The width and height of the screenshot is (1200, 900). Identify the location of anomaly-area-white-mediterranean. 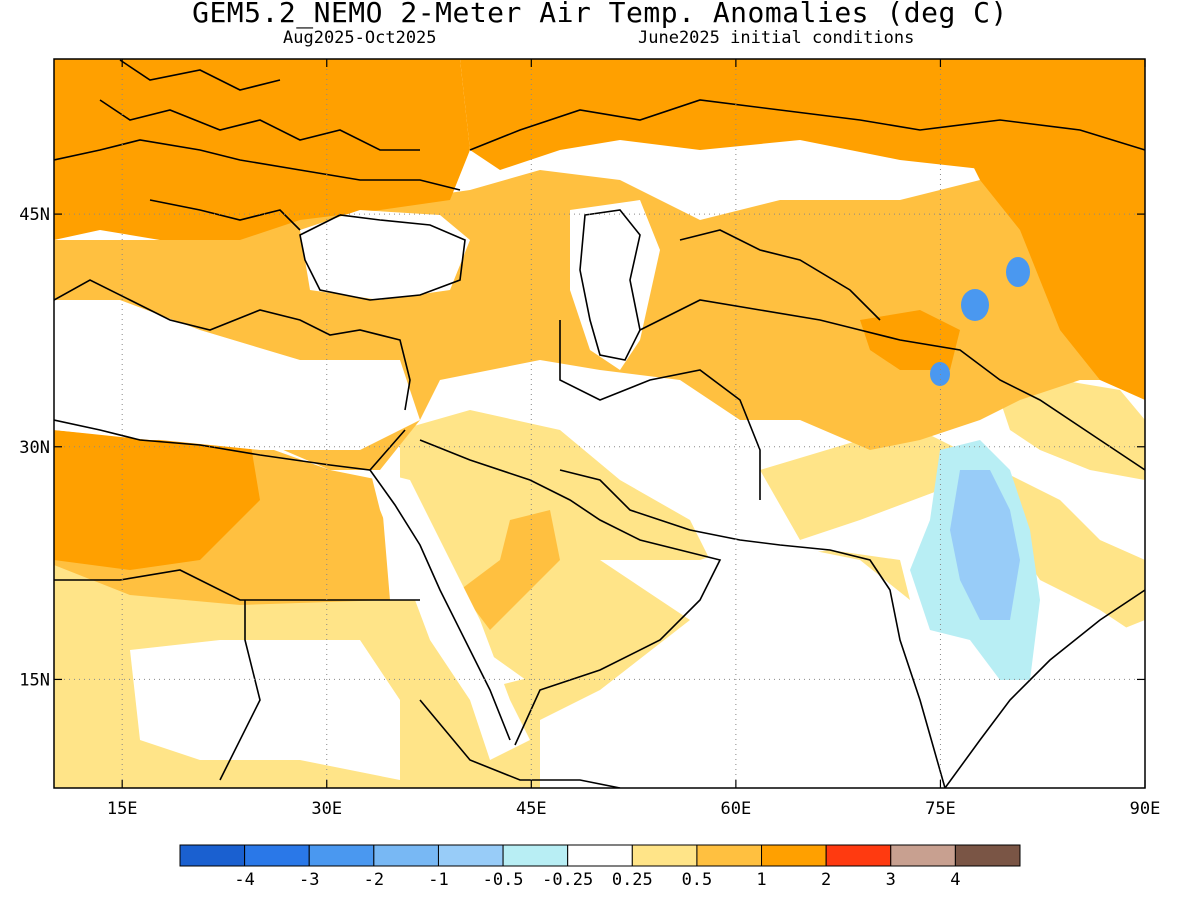
(237, 375).